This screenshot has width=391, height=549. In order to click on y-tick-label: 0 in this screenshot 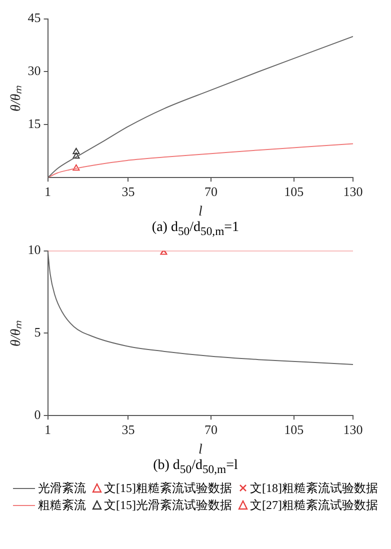, I will do `click(37, 414)`.